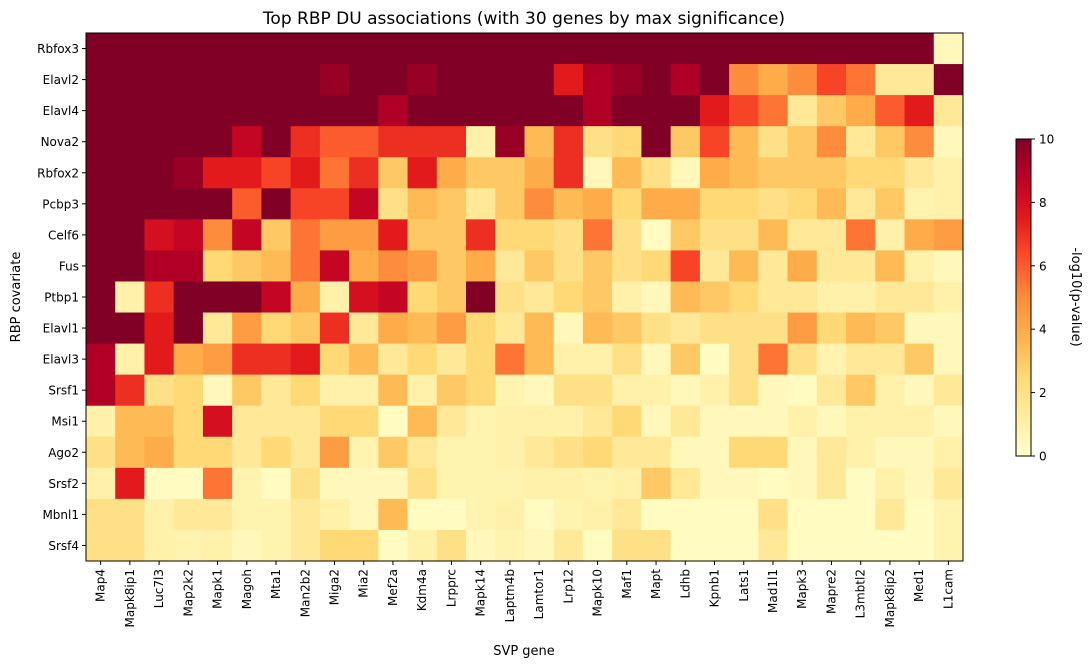  I want to click on x-tick-label: Mapk10, so click(598, 593).